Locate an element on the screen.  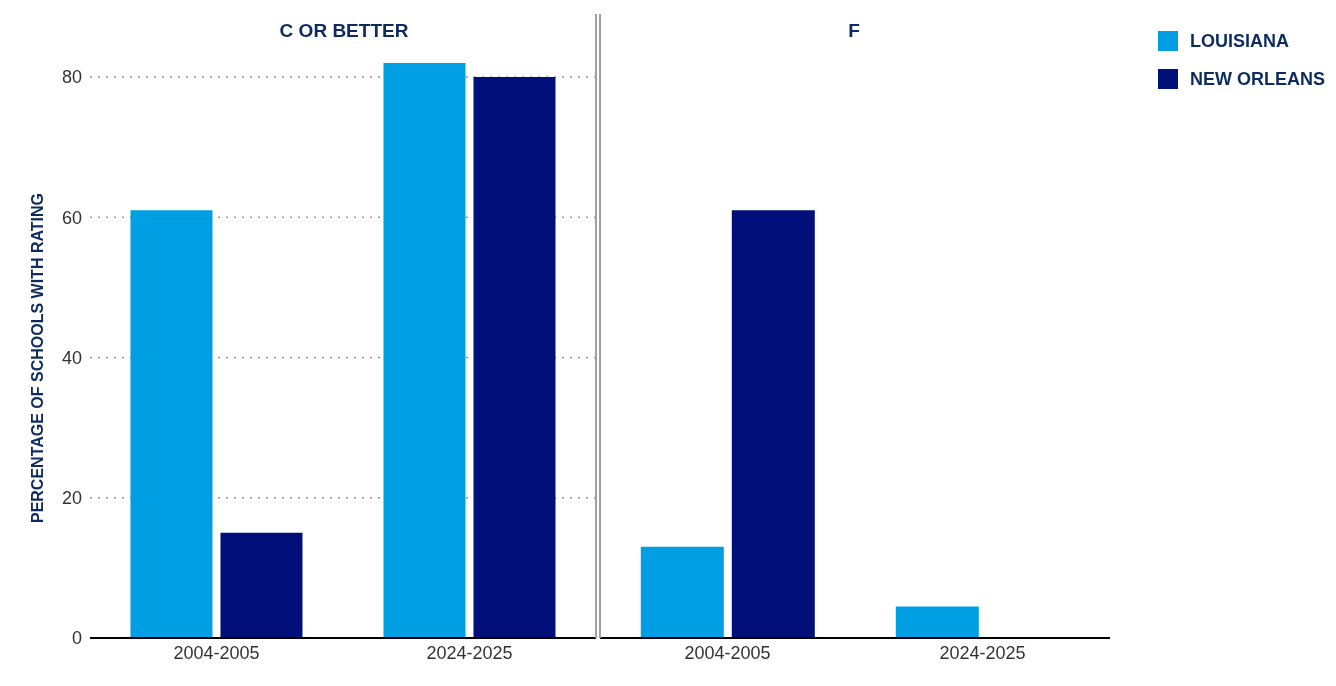
y-tick-label: 40 is located at coordinates (71, 357).